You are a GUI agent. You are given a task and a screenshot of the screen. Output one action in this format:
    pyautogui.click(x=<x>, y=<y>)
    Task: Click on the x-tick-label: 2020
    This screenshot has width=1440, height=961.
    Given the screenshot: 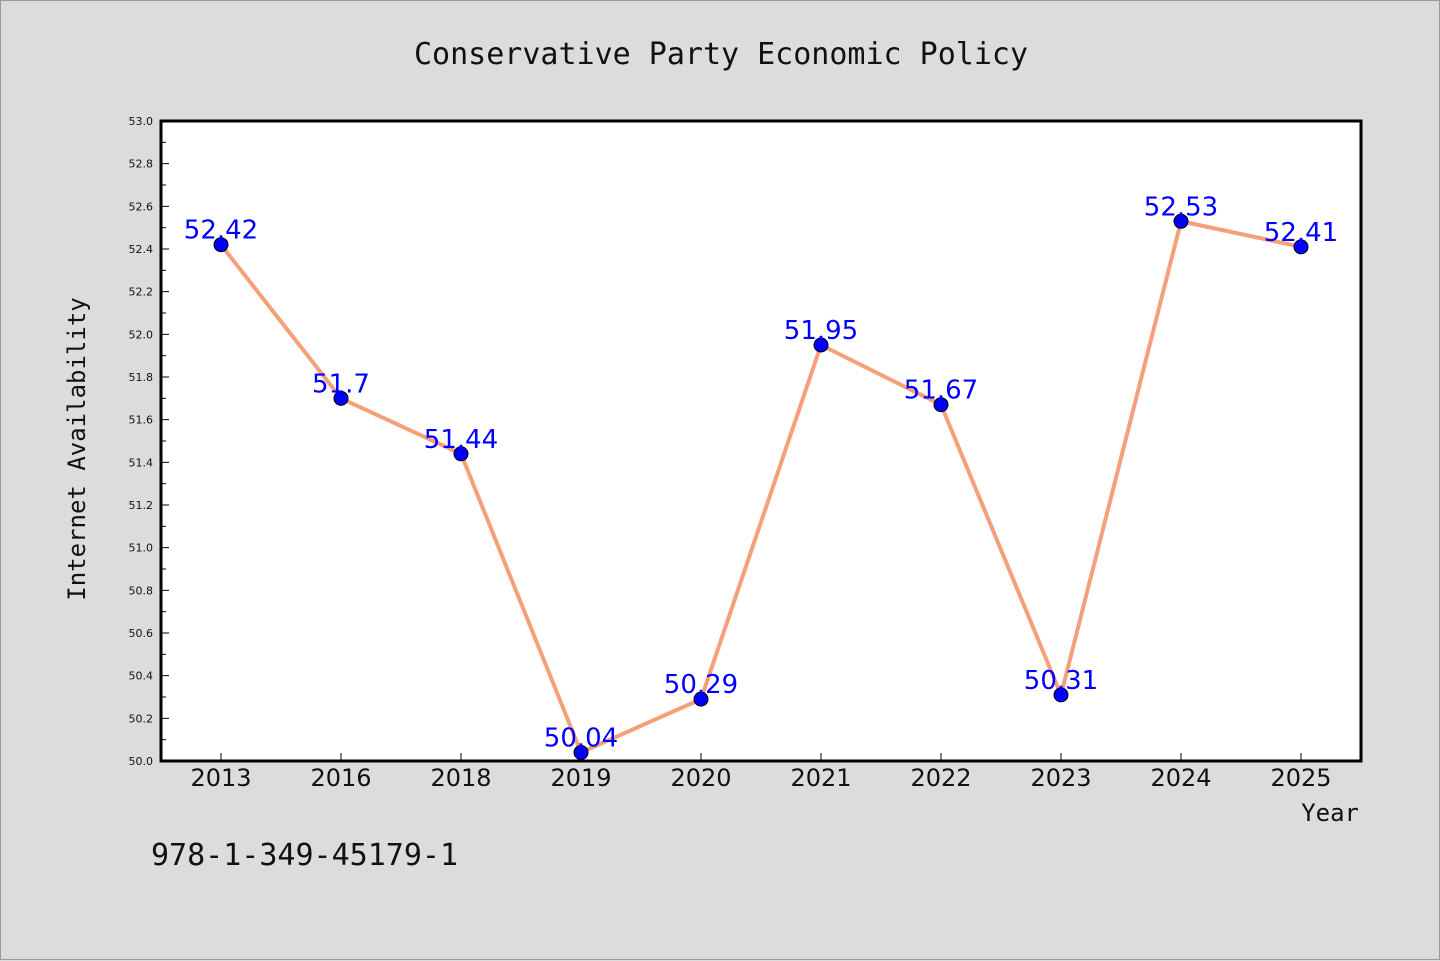 What is the action you would take?
    pyautogui.click(x=700, y=778)
    